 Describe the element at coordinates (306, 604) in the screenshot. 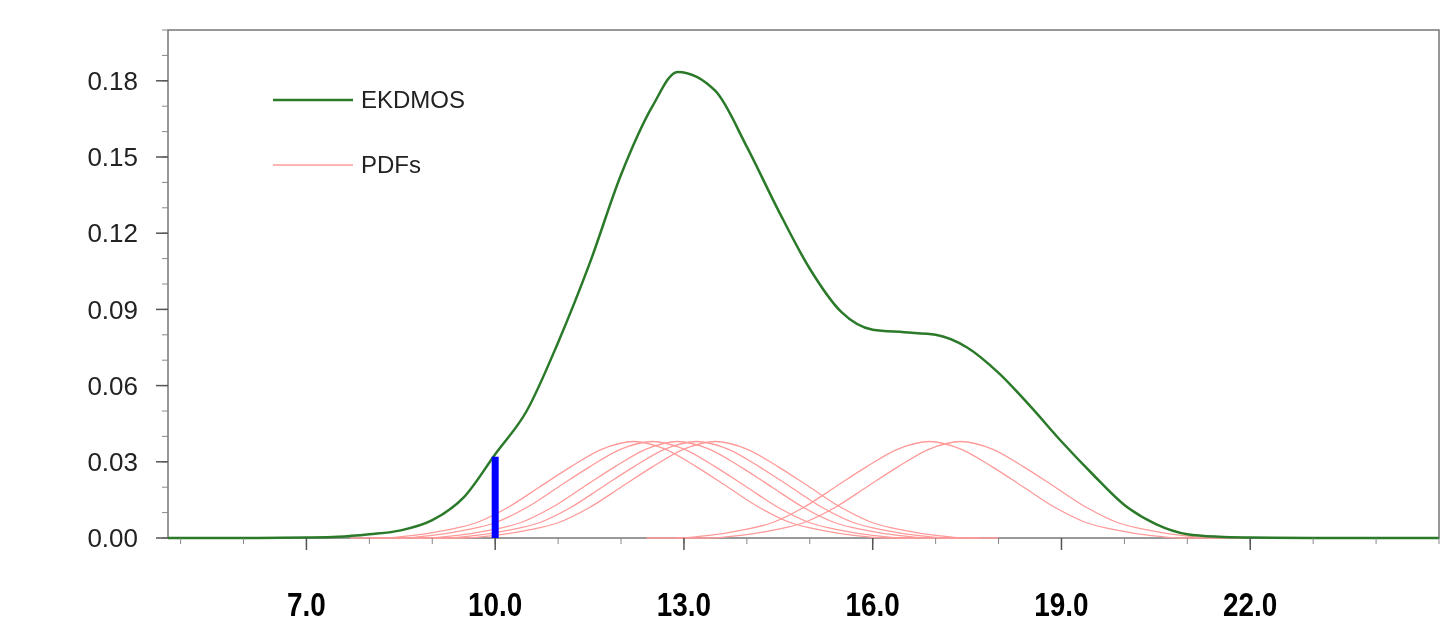

I see `x-tick-label: 7.0` at that location.